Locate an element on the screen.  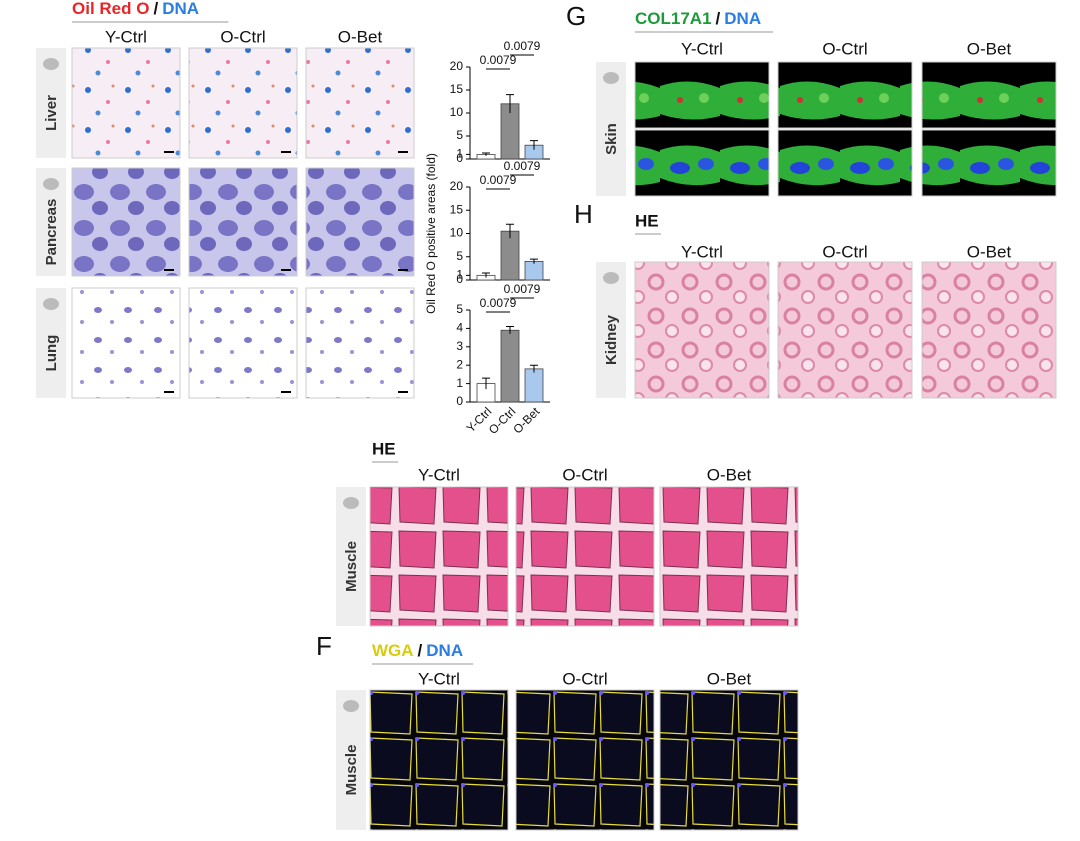
panel-title: Oil Red O / DNA is located at coordinates (135, 9).